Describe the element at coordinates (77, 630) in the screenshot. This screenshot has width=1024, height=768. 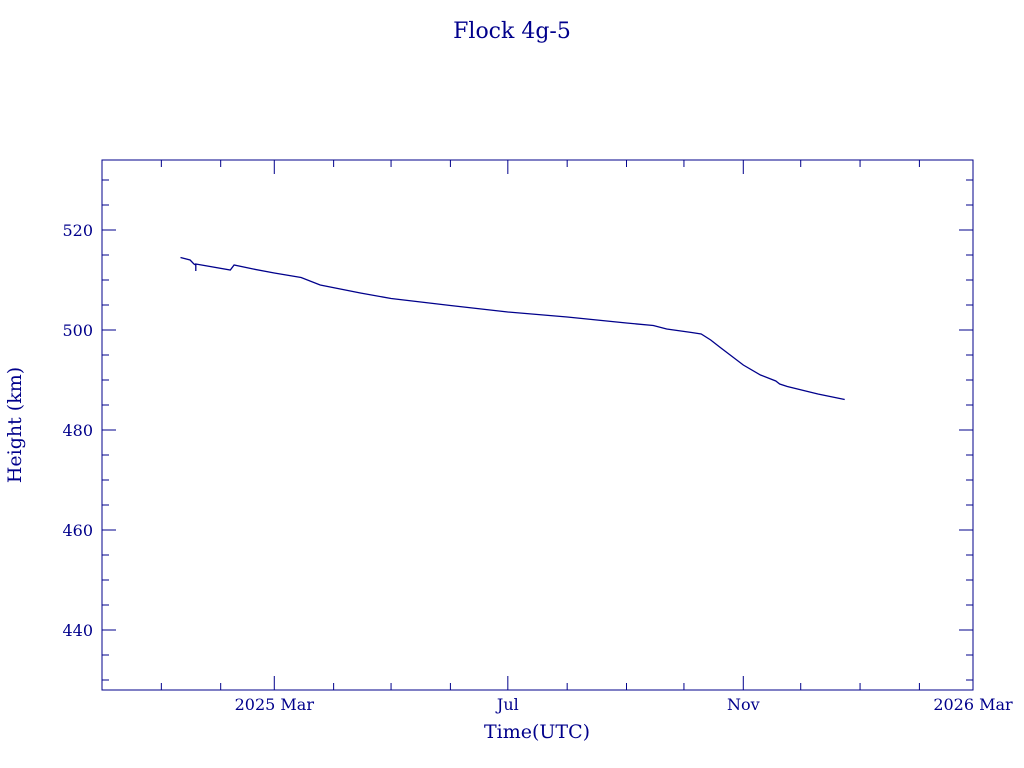
I see `y-tick-label: 440` at that location.